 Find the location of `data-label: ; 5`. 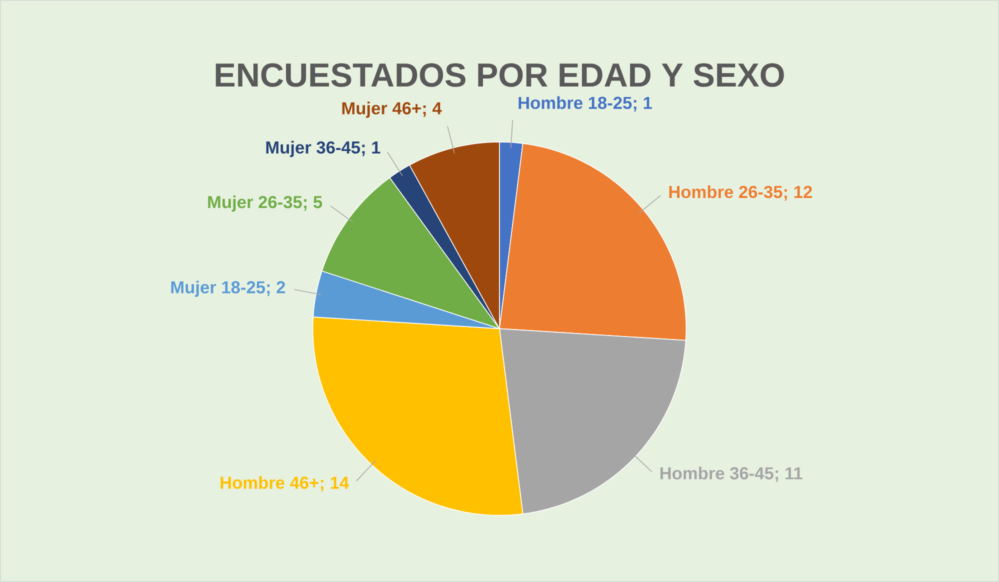

data-label: ; 5 is located at coordinates (313, 203).